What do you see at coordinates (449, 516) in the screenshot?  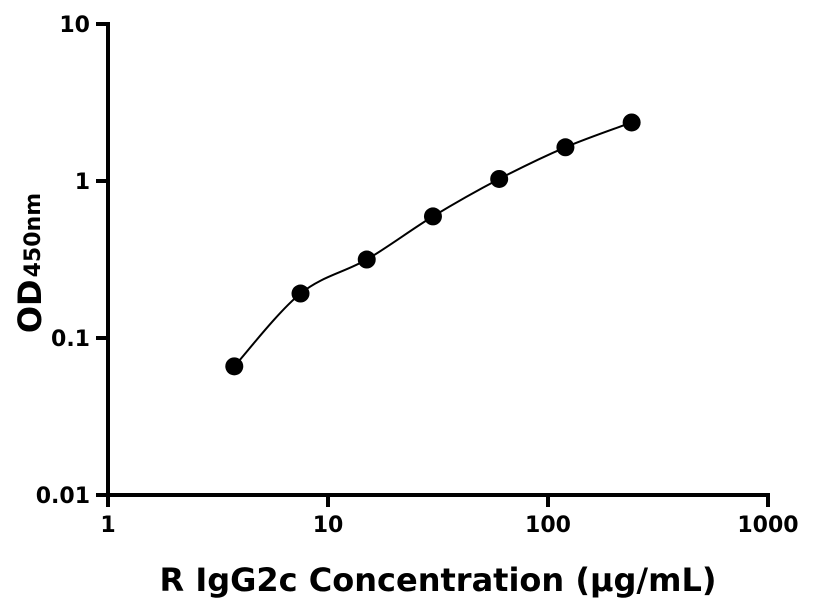 I see `x-axis-ticks: 1 10 100 1000` at bounding box center [449, 516].